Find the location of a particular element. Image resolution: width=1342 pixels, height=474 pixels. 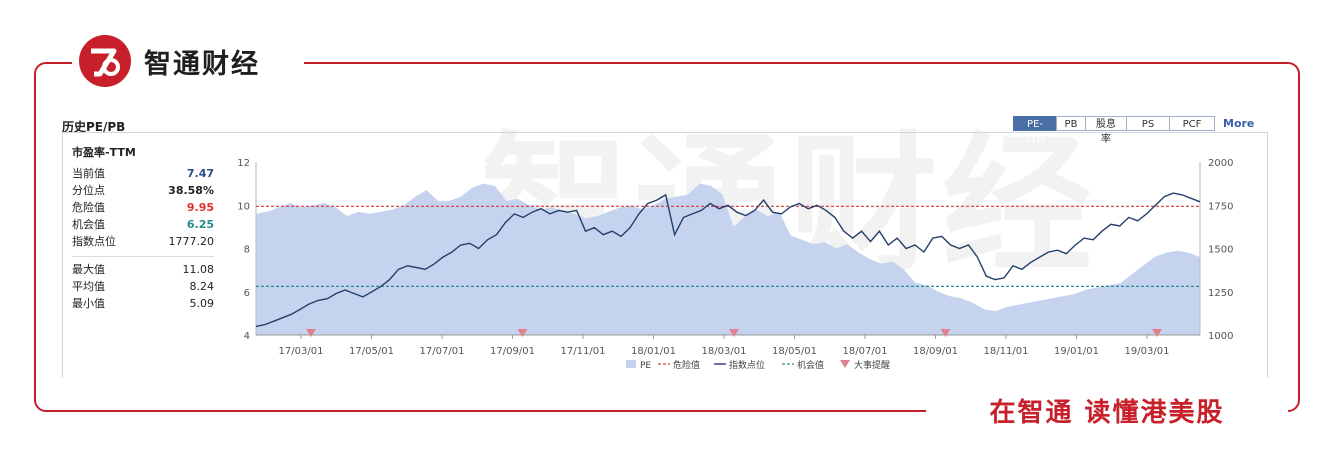

legend-event-icon is located at coordinates (845, 364).